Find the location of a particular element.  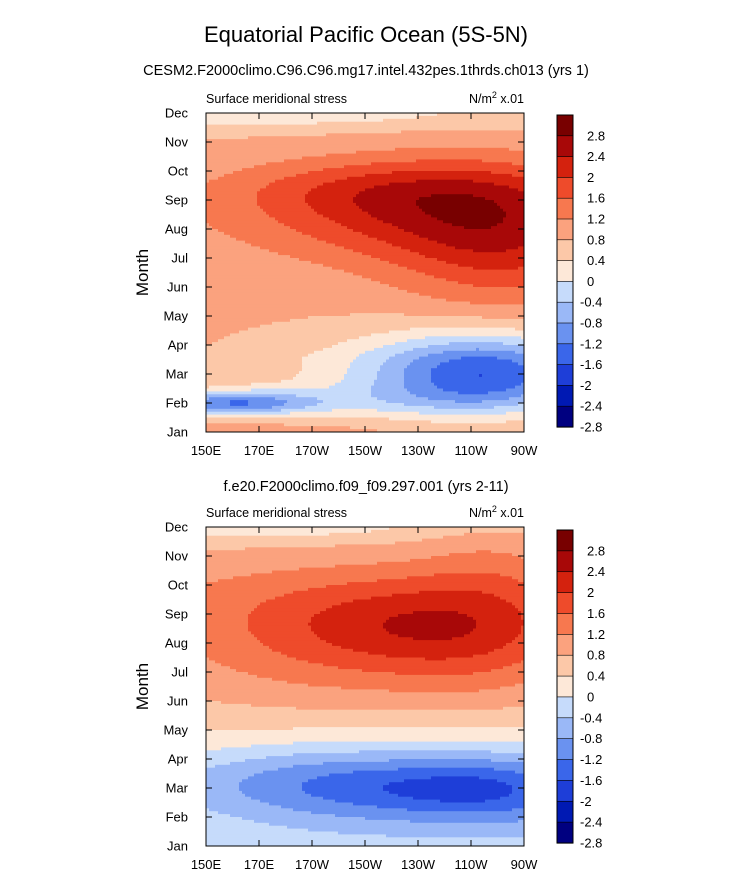

panel-subtitle: Surface meridional stress is located at coordinates (276, 99).